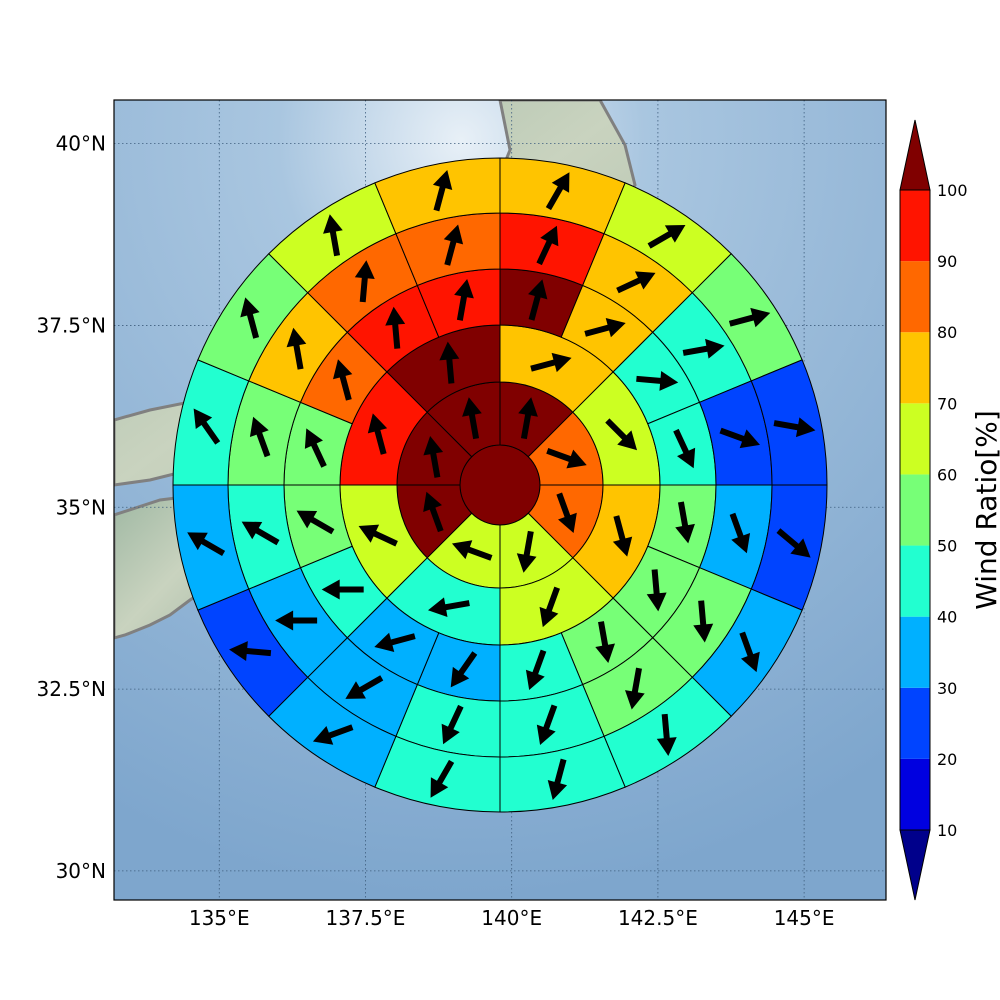 The image size is (1000, 1000). Describe the element at coordinates (947, 688) in the screenshot. I see `colorbar-tick-label: 30` at that location.